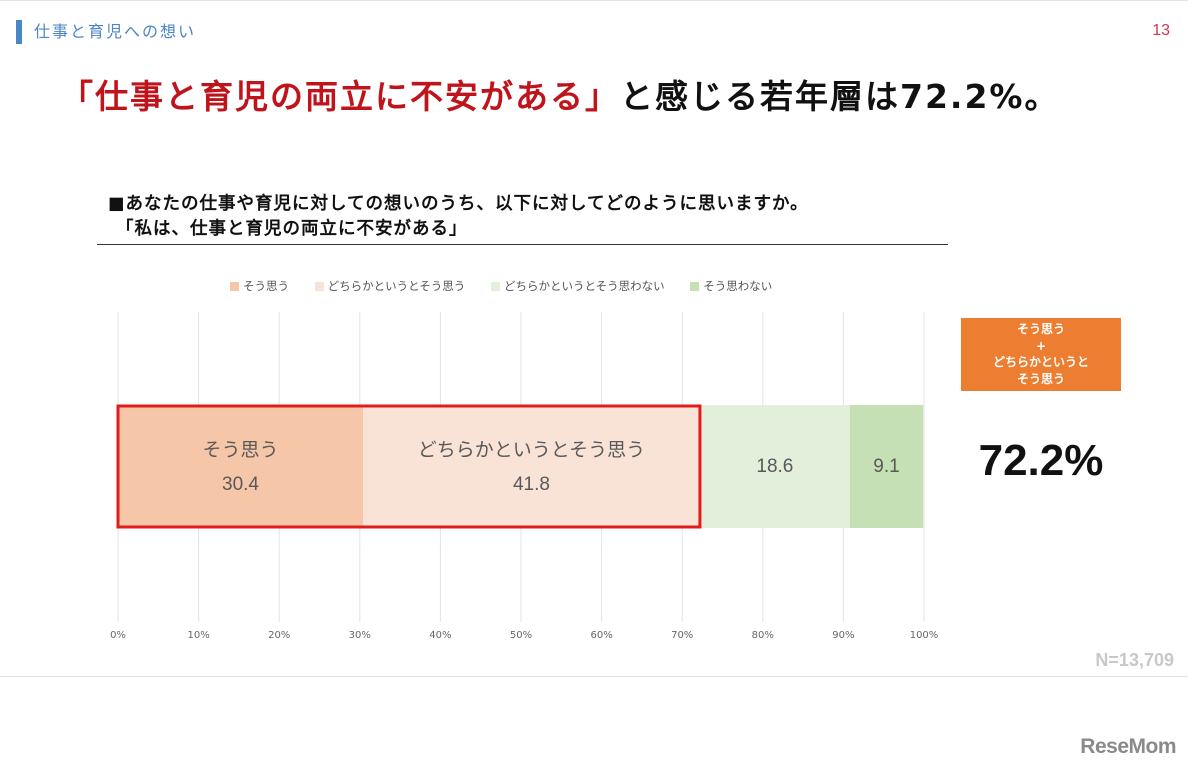  Describe the element at coordinates (682, 635) in the screenshot. I see `x-tick-label: 70%` at that location.